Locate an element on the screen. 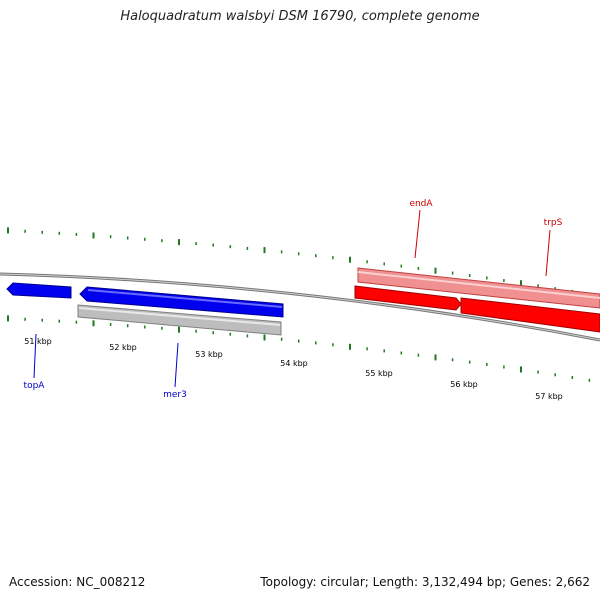 The width and height of the screenshot is (600, 600). tick-label-54: 54 kbp is located at coordinates (294, 363).